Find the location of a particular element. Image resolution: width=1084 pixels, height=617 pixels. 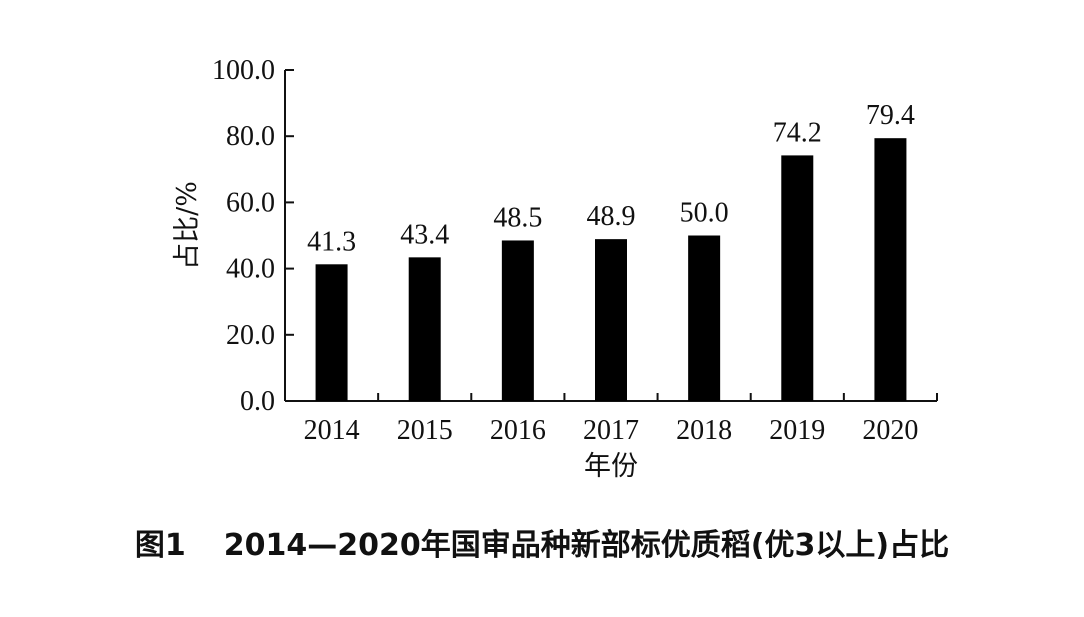

x-tick-label: 2016 is located at coordinates (518, 430).